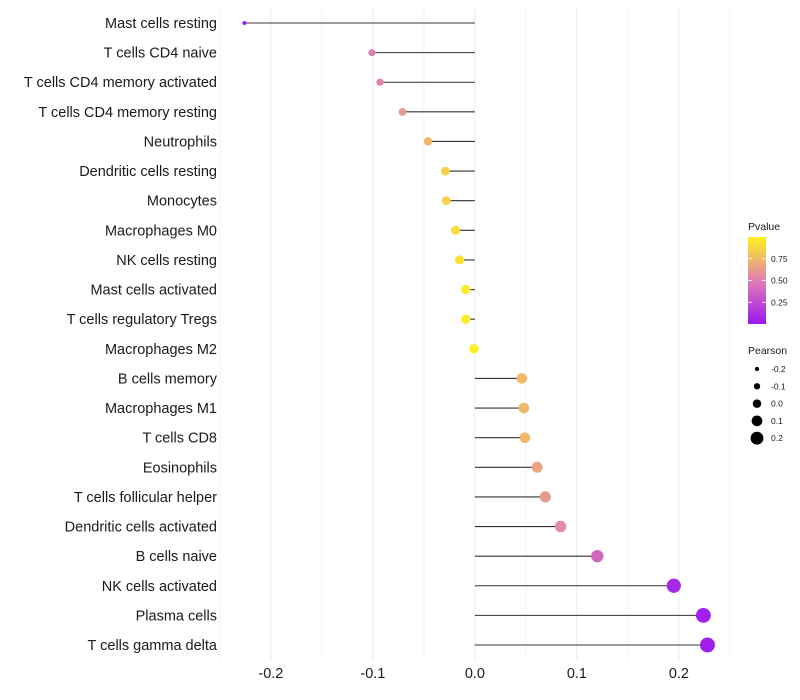  Describe the element at coordinates (161, 24) in the screenshot. I see `y-tick-label: Mast cells resting` at that location.